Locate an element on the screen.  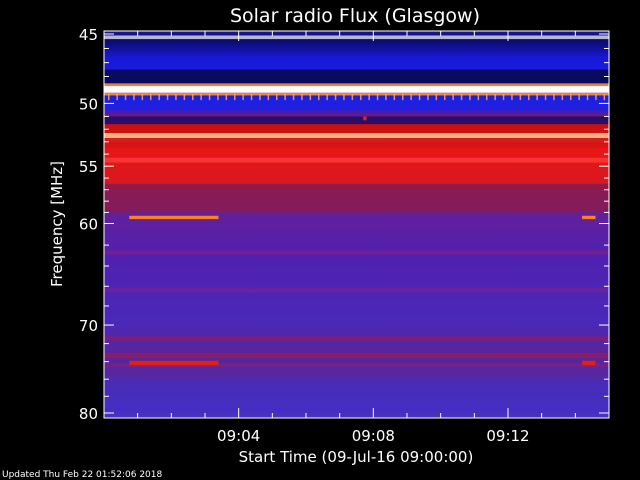
y-tick-label: 70 is located at coordinates (88, 326).